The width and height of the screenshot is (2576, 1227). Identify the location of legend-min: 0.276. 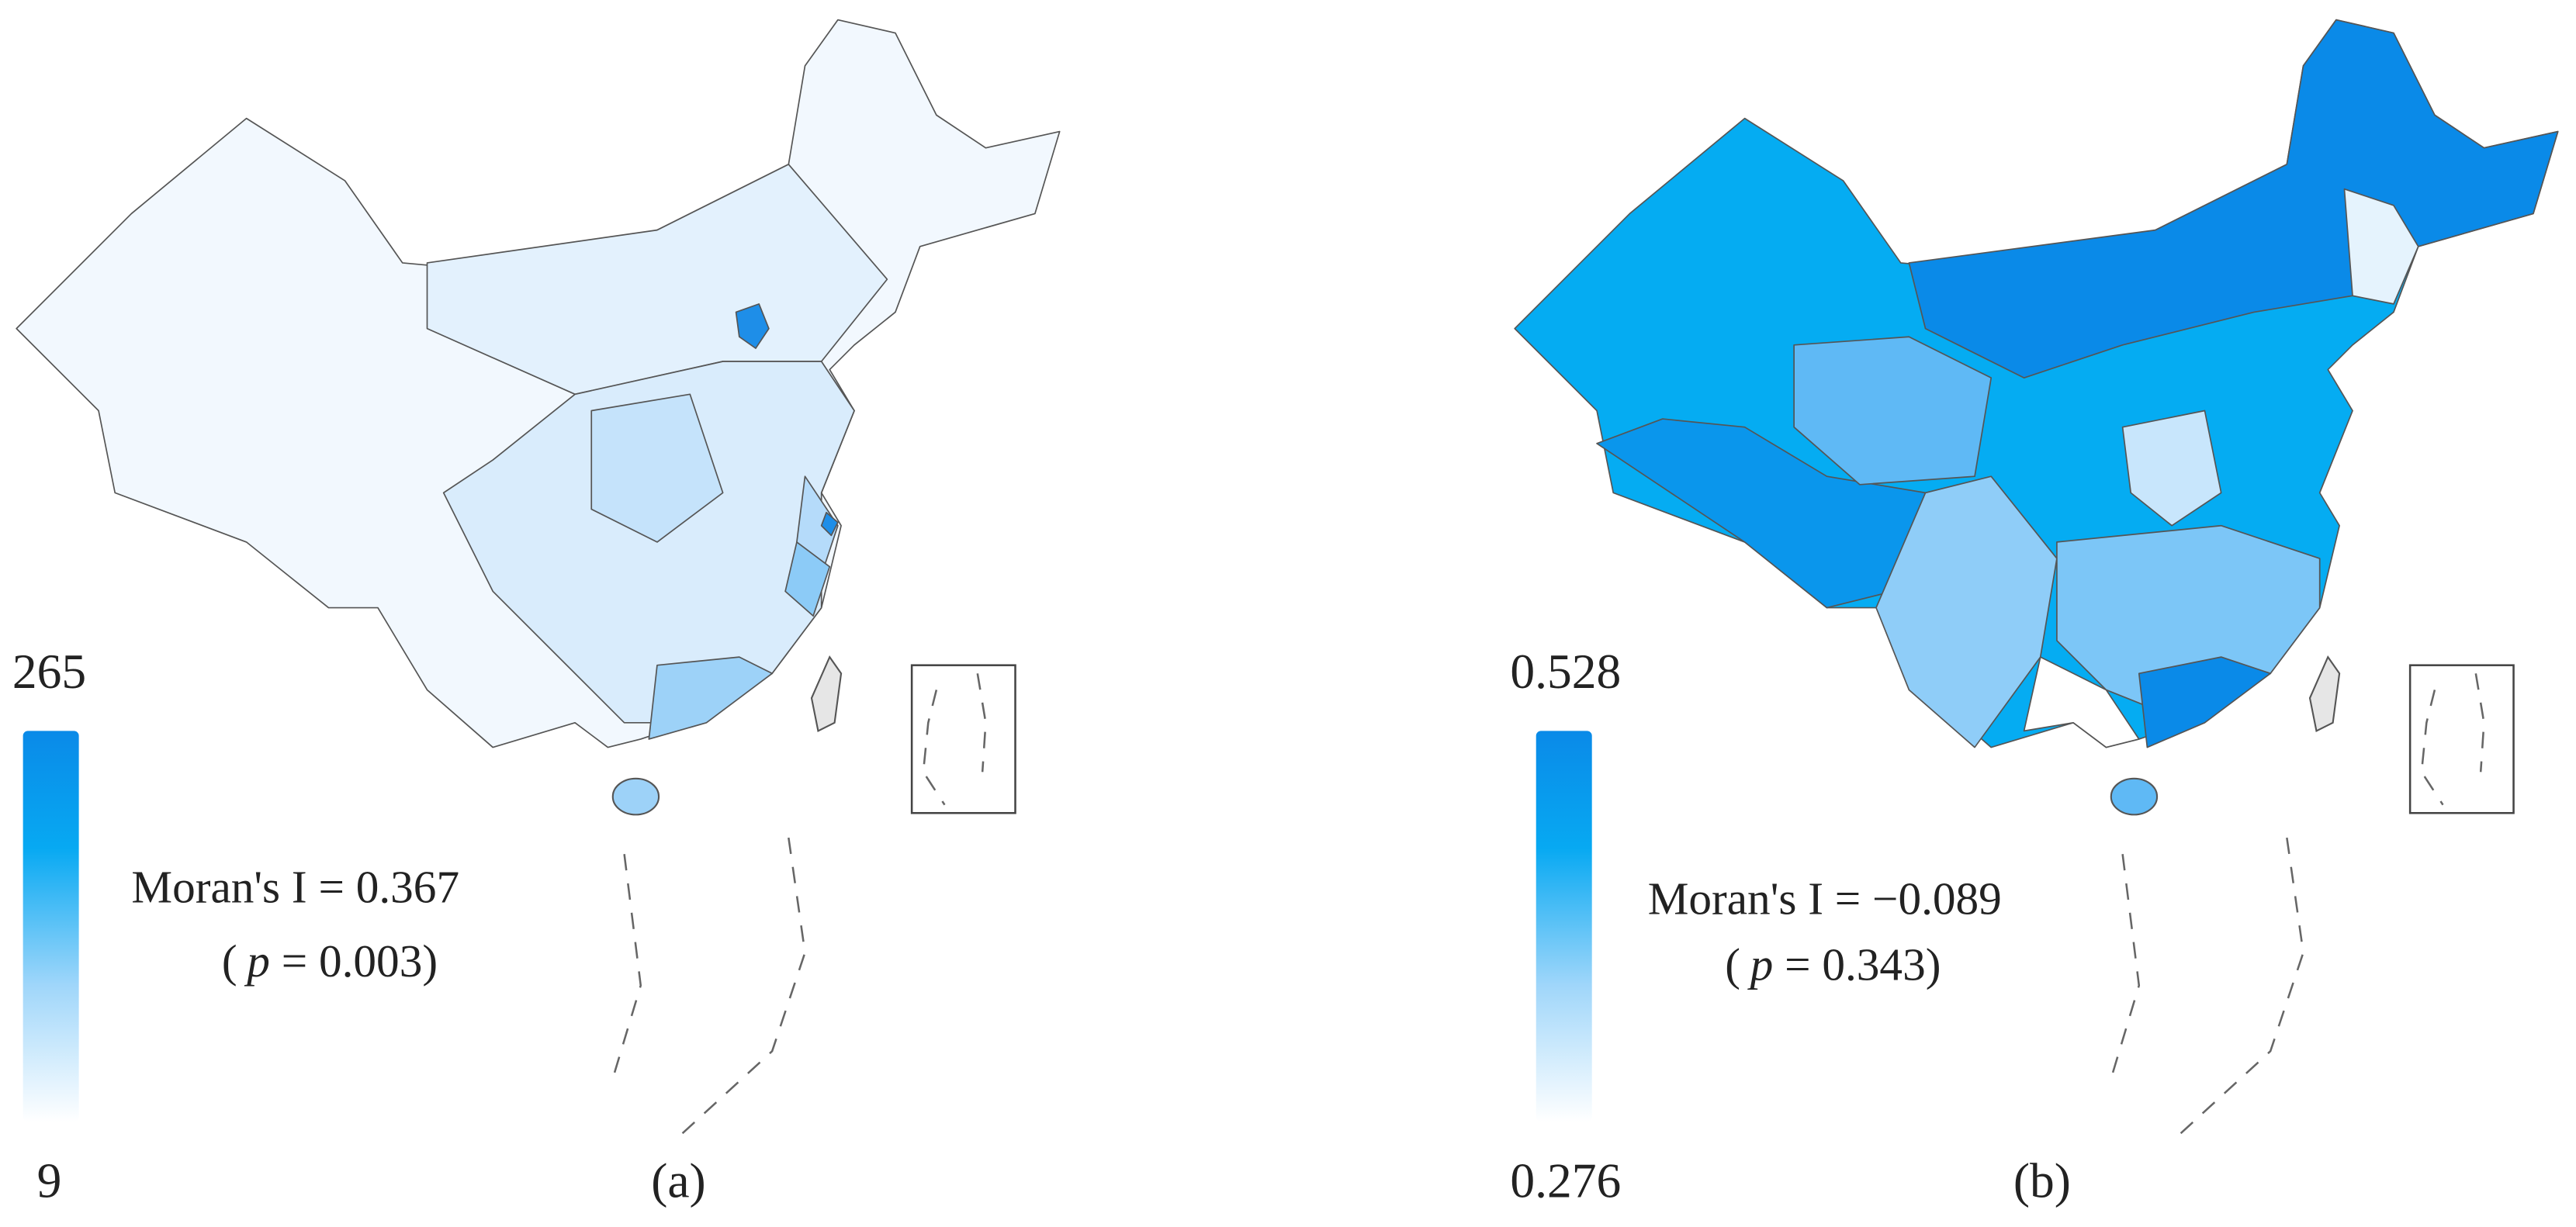
(1565, 1180).